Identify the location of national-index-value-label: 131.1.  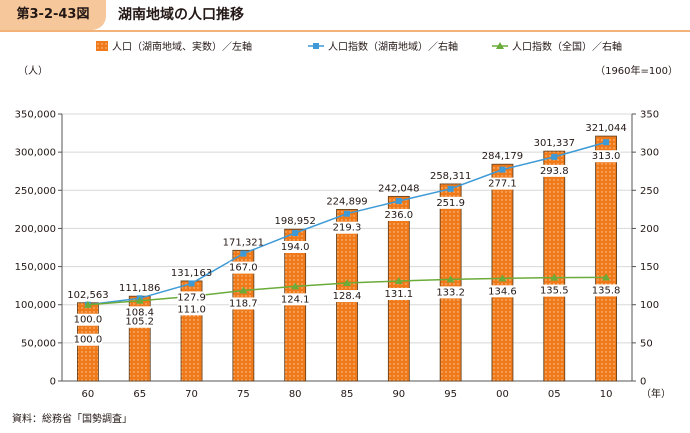
(398, 294).